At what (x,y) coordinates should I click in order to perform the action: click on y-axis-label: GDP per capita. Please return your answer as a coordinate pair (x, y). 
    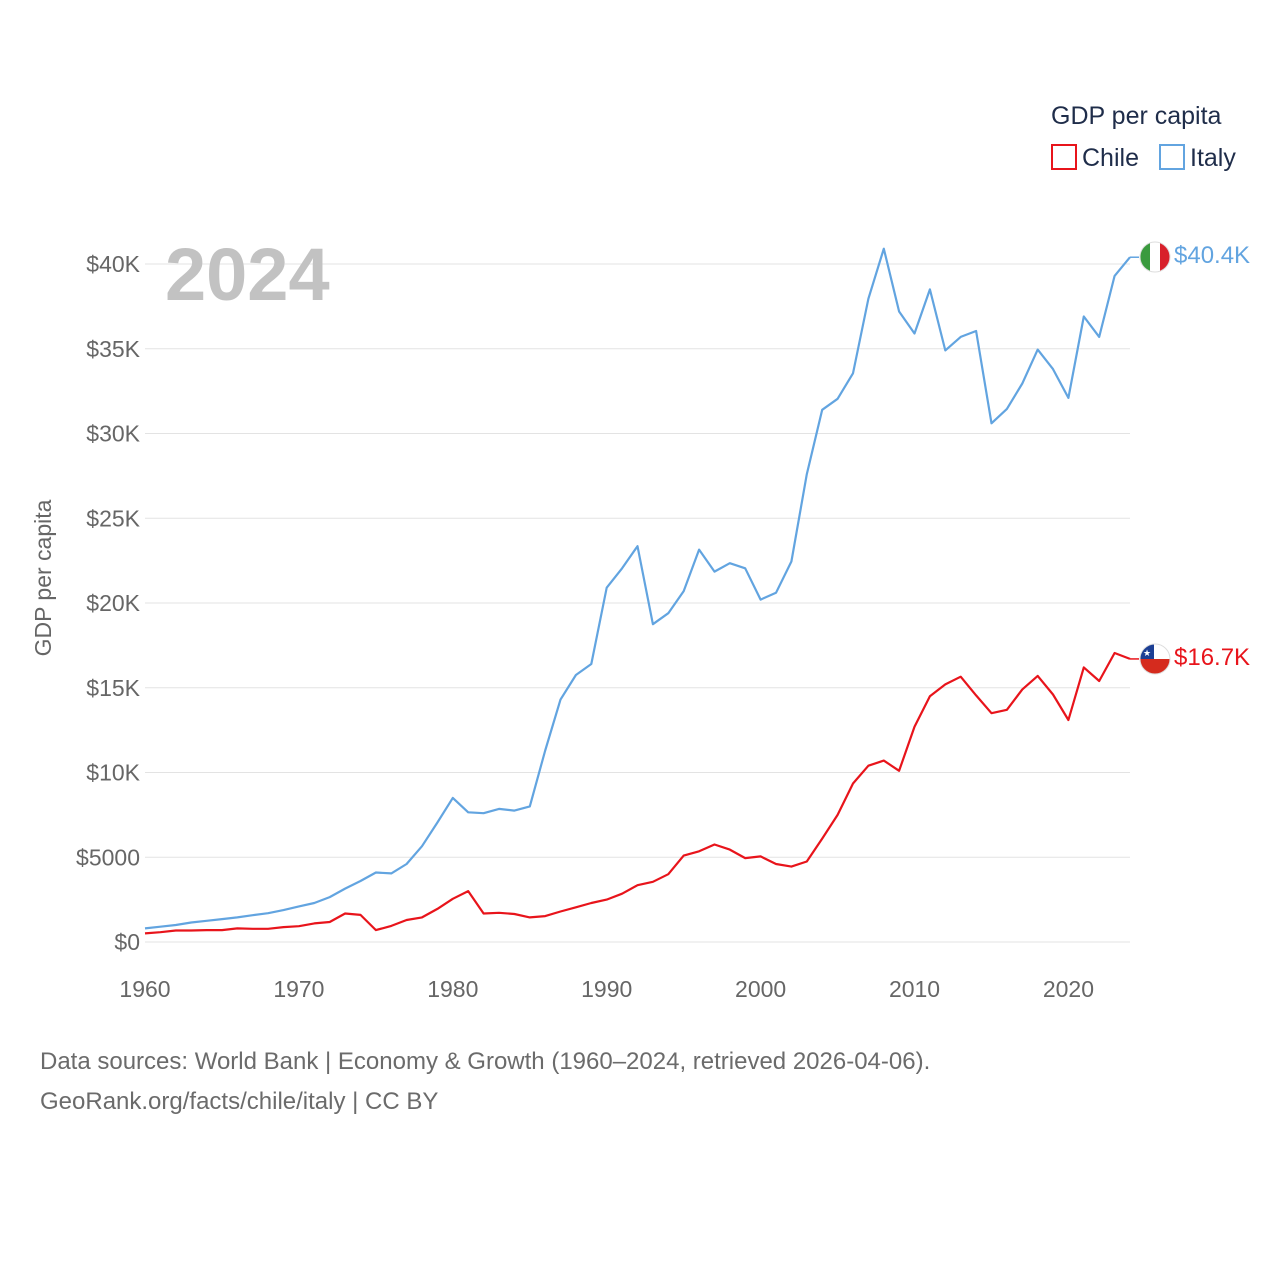
    Looking at the image, I should click on (43, 577).